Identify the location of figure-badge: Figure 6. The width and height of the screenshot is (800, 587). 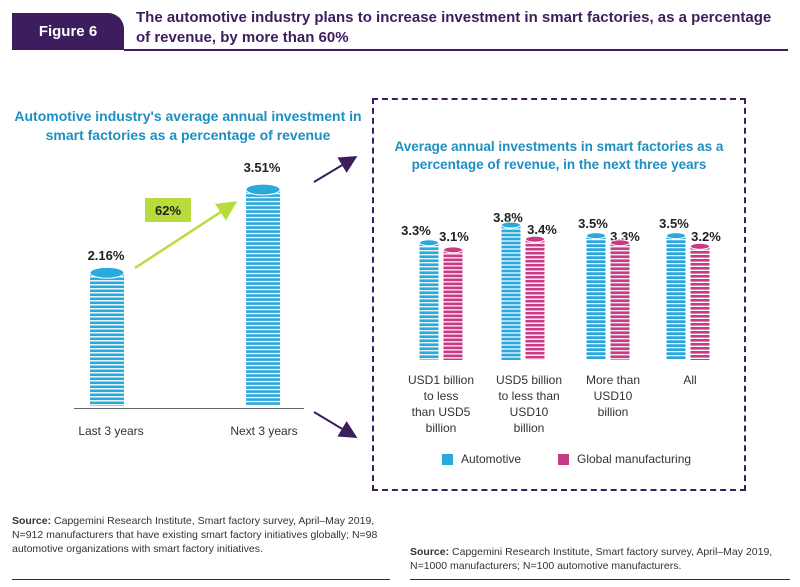
(68, 31).